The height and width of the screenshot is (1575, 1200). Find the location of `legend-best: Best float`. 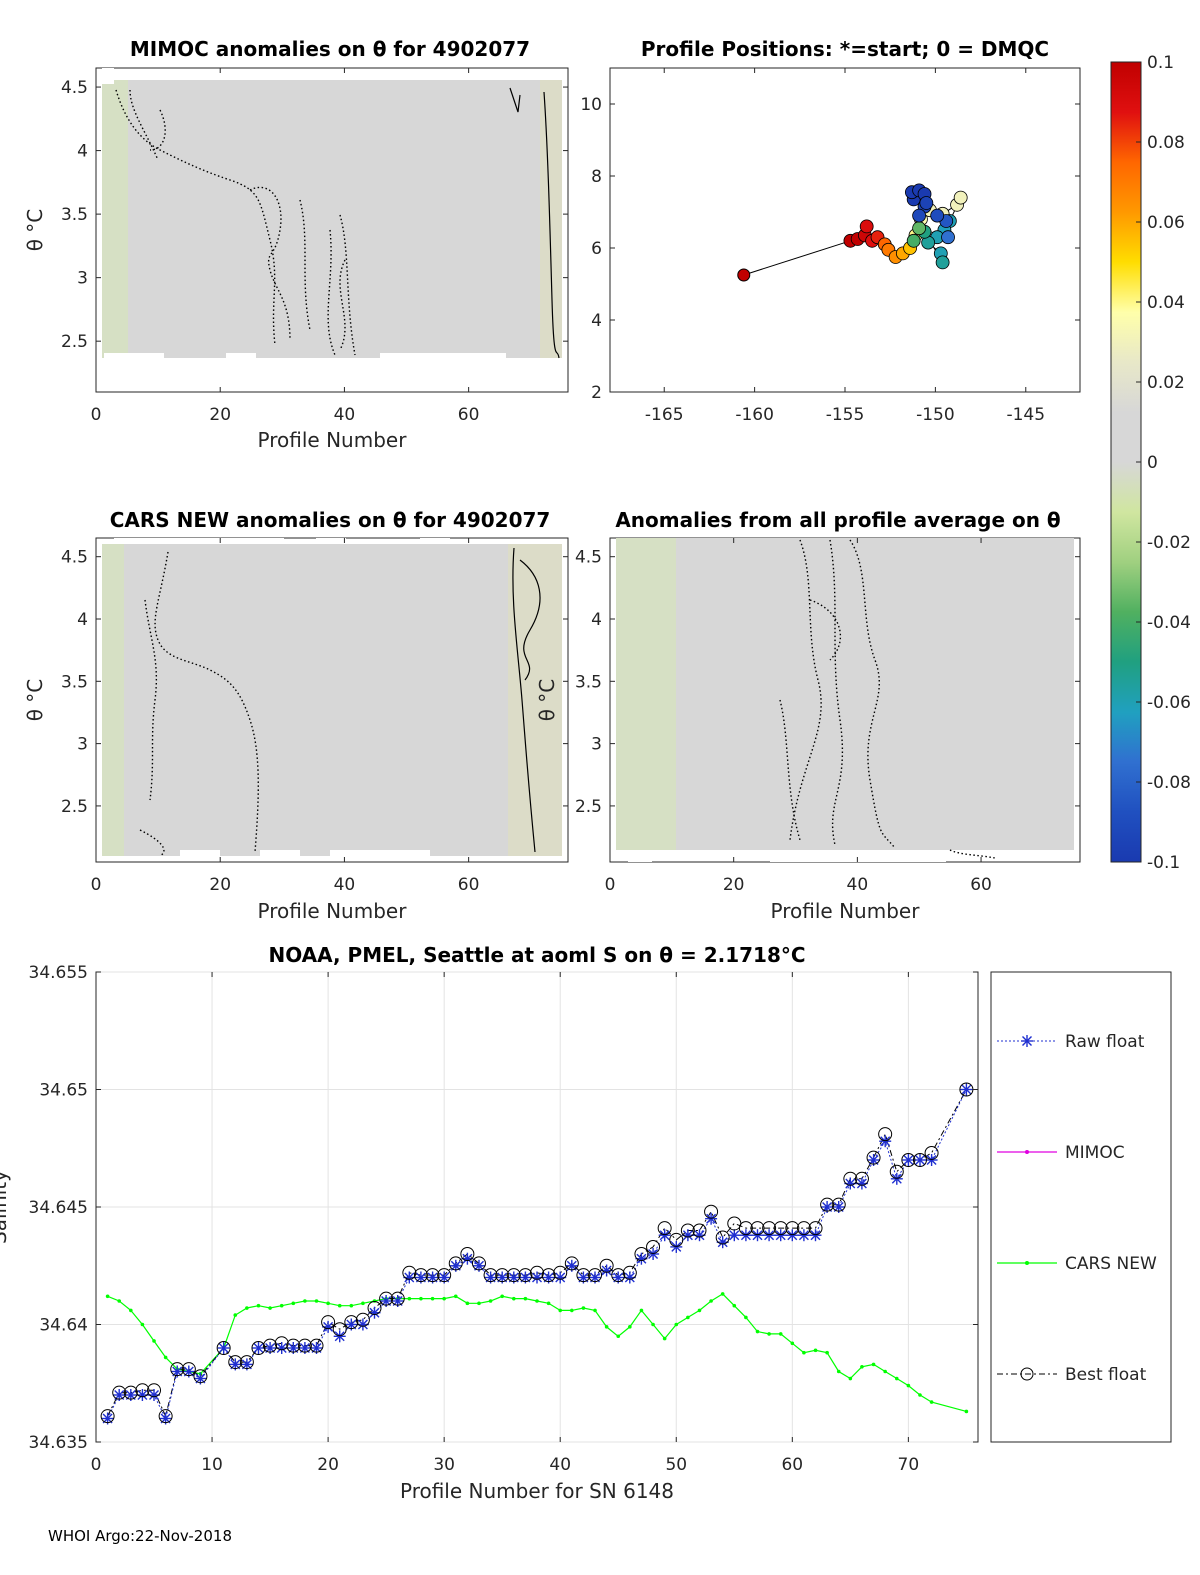

legend-best: Best float is located at coordinates (1072, 1375).